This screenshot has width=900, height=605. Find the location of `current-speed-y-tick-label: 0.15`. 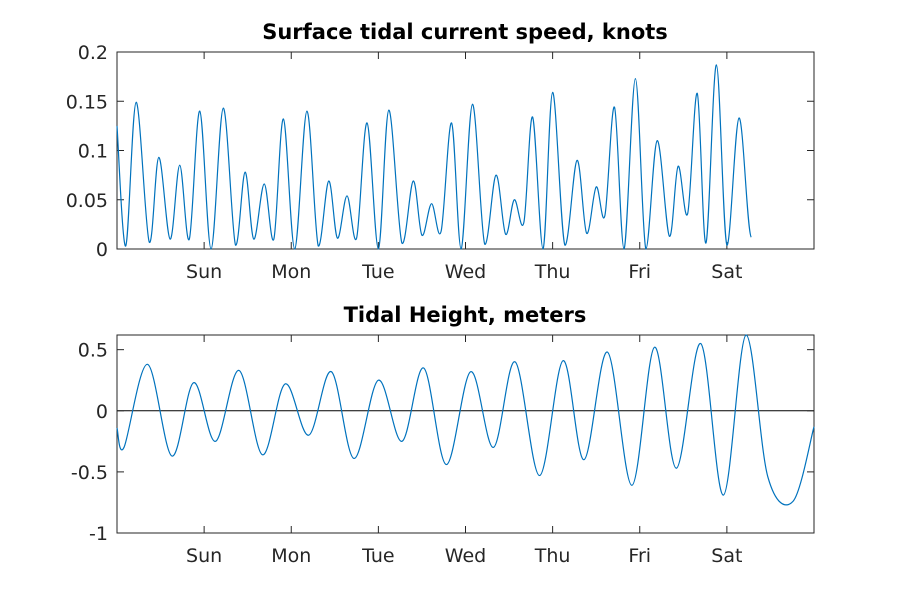

current-speed-y-tick-label: 0.15 is located at coordinates (87, 102).